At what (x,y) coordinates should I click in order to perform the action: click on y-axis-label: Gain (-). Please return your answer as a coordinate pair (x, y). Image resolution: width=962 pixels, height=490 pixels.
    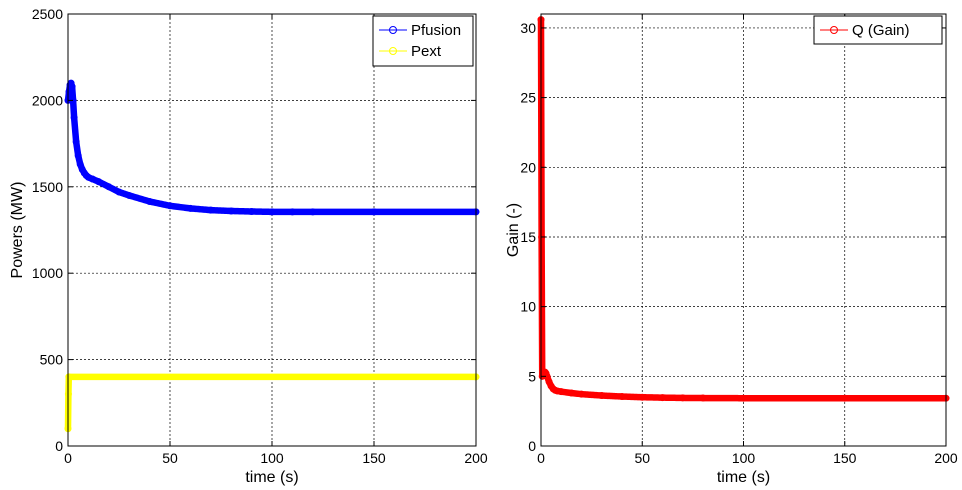
    Looking at the image, I should click on (513, 230).